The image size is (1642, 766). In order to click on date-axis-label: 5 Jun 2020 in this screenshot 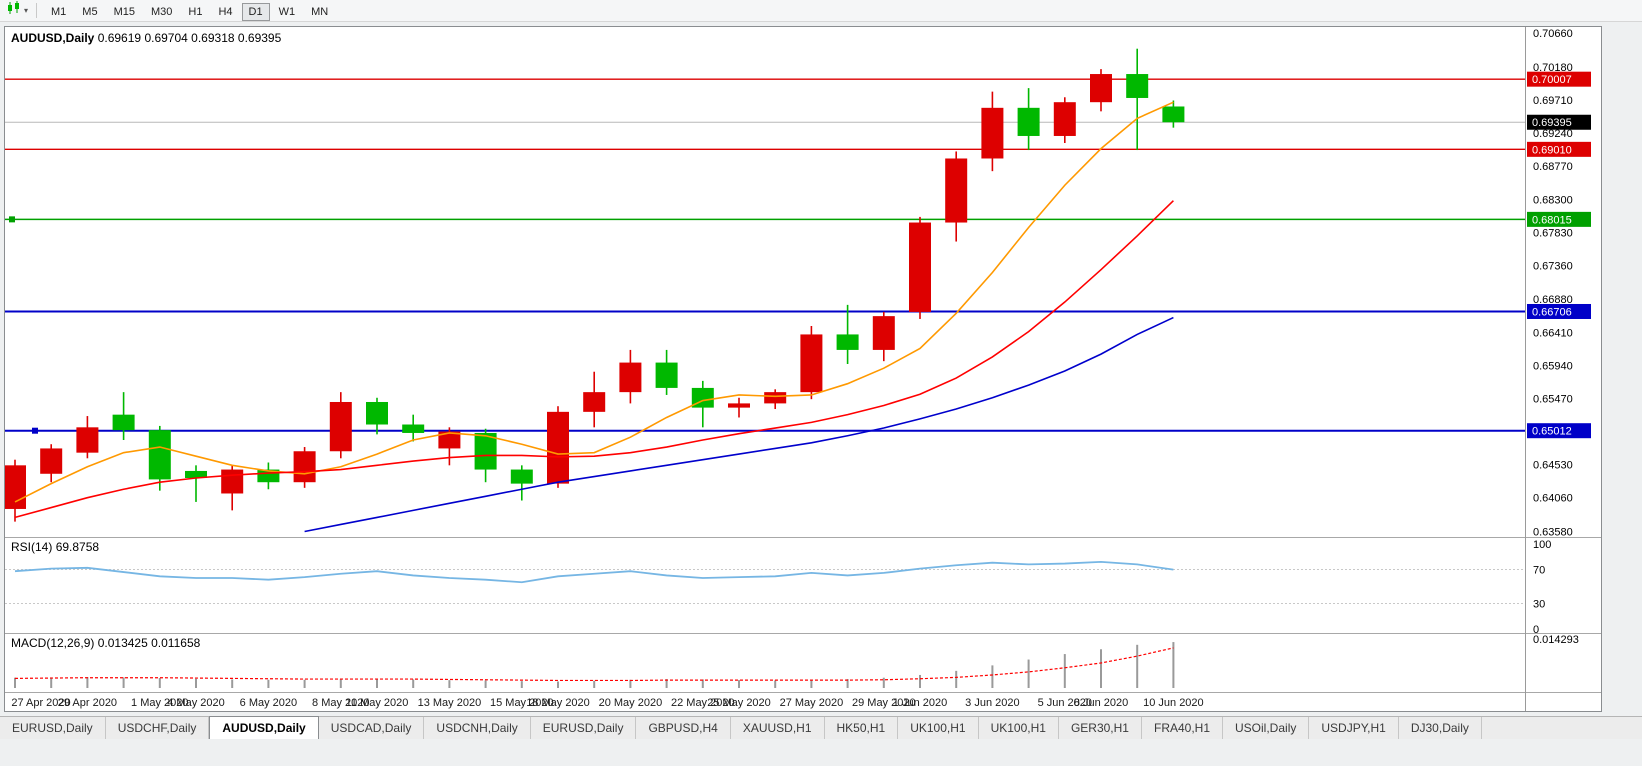, I will do `click(1065, 703)`.